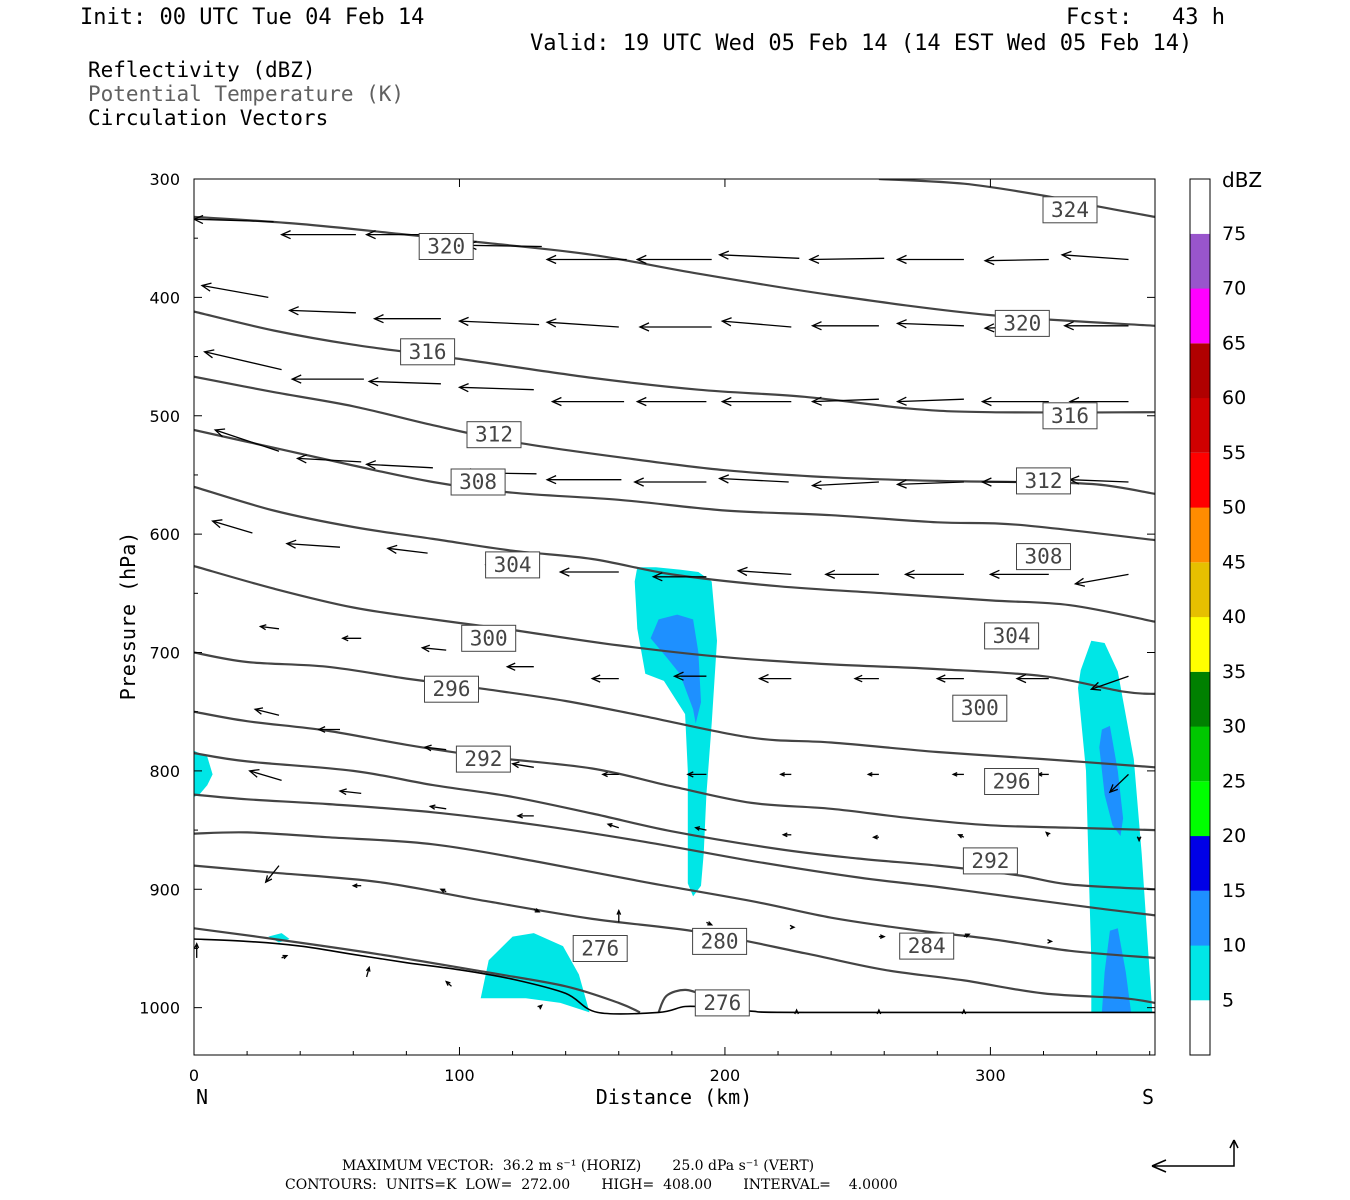 Image resolution: width=1350 pixels, height=1200 pixels. I want to click on colorbar-label-50: 50, so click(1234, 508).